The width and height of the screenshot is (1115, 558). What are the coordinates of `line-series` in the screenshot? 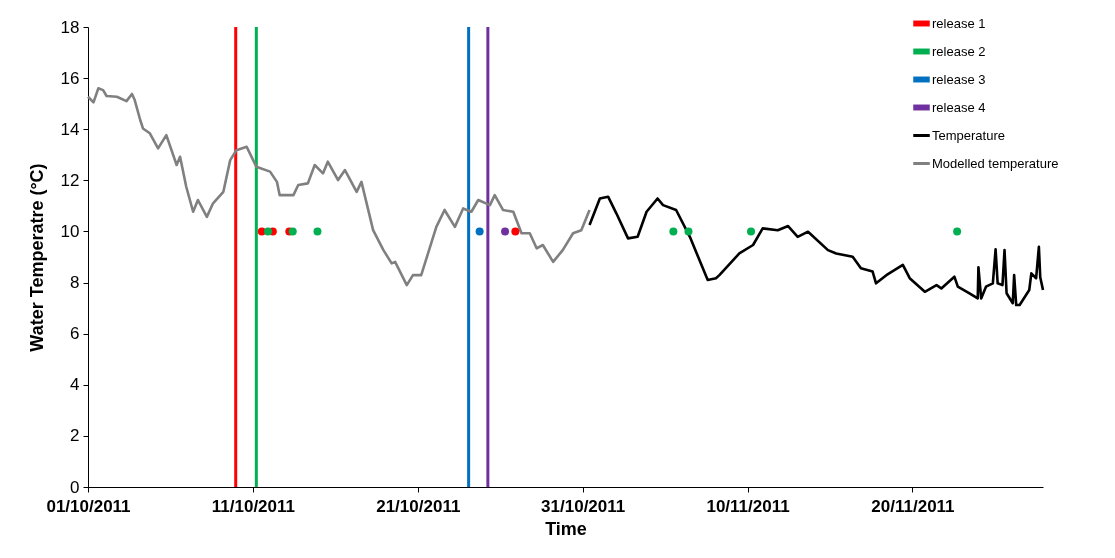 It's located at (816, 251).